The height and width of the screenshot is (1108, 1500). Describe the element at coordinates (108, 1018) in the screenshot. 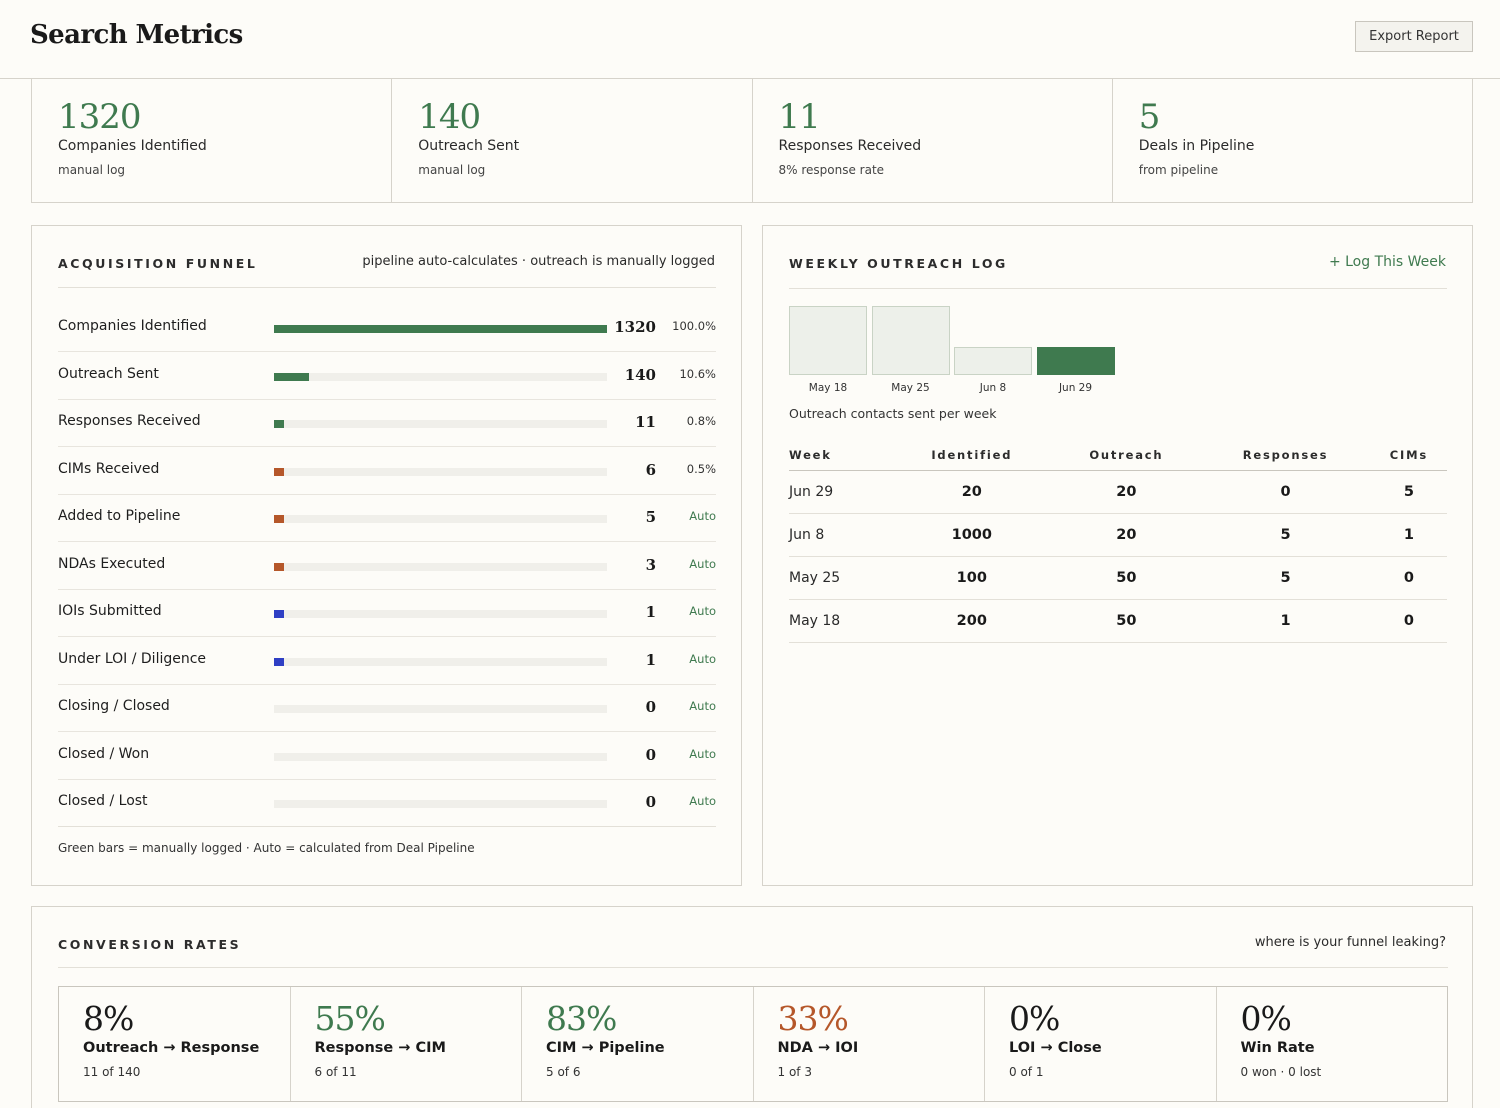

I see `conversion-value: 8%` at that location.